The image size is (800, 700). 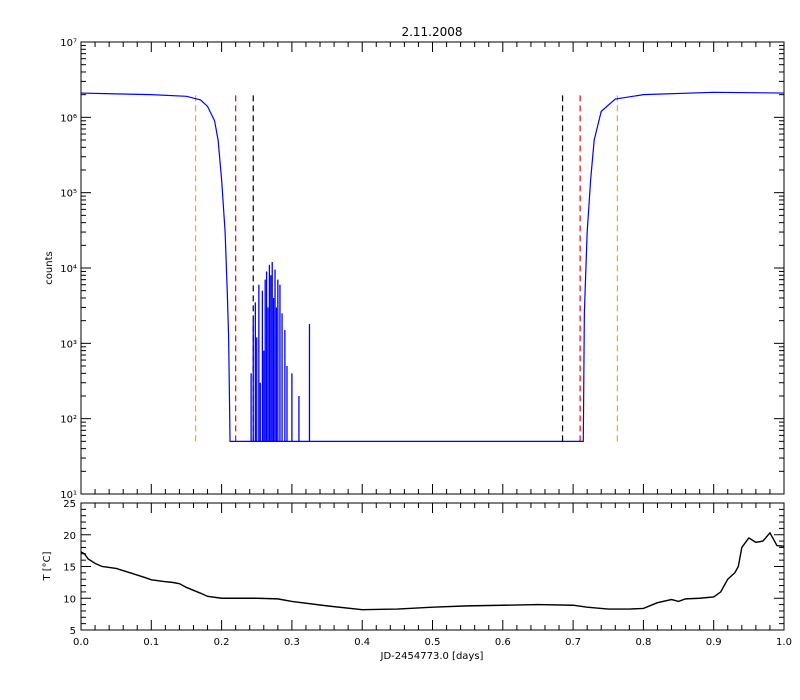 I want to click on counts-y-tick-label: 10⁵, so click(x=68, y=194).